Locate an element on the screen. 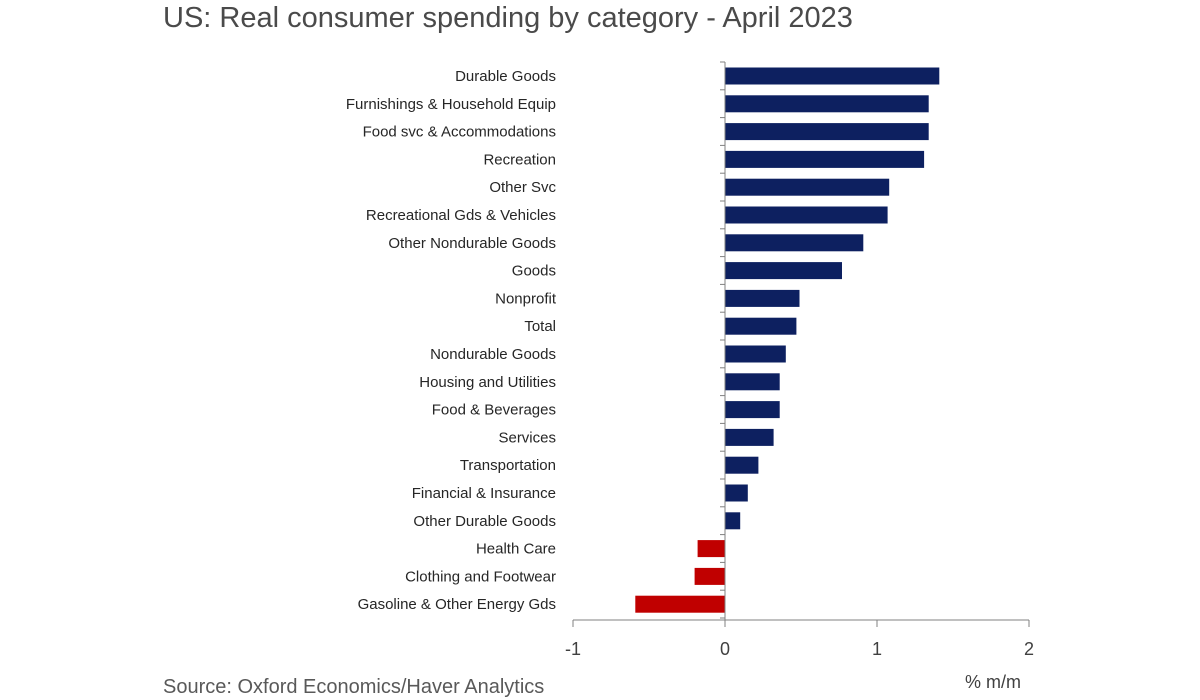 The width and height of the screenshot is (1200, 700). category-label-financial-insurance: Financial & Insurance is located at coordinates (484, 493).